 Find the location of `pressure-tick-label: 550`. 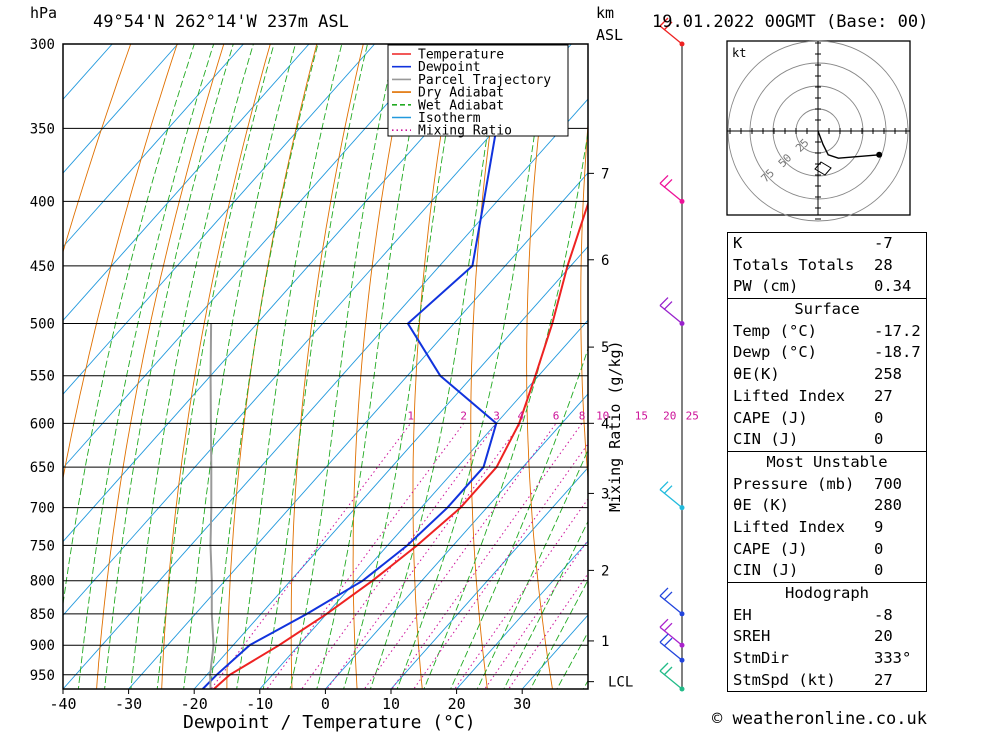

pressure-tick-label: 550 is located at coordinates (42, 377).